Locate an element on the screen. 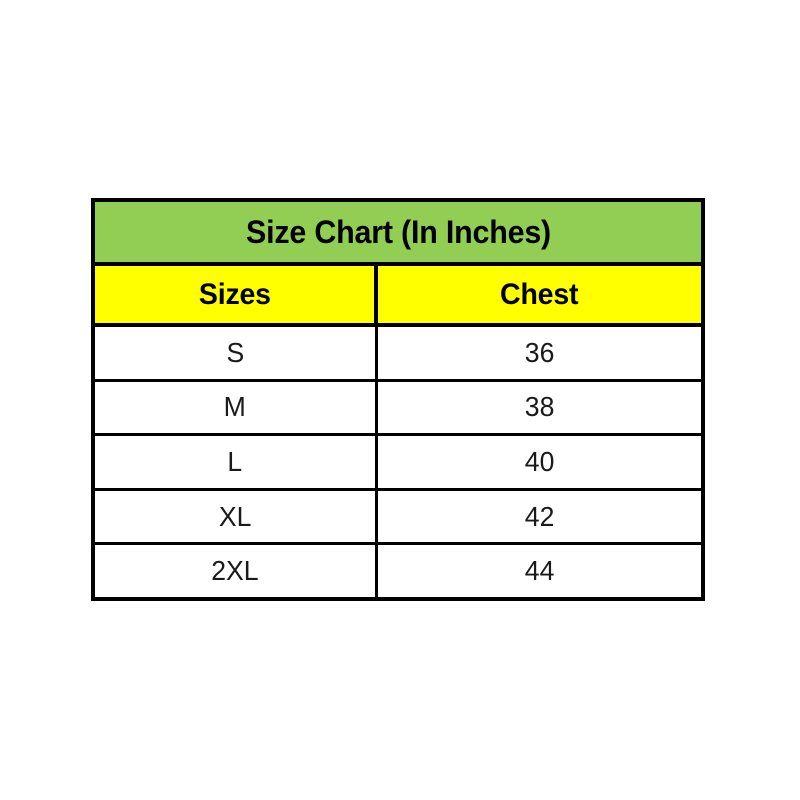  cell-chest-value: 36 is located at coordinates (539, 352).